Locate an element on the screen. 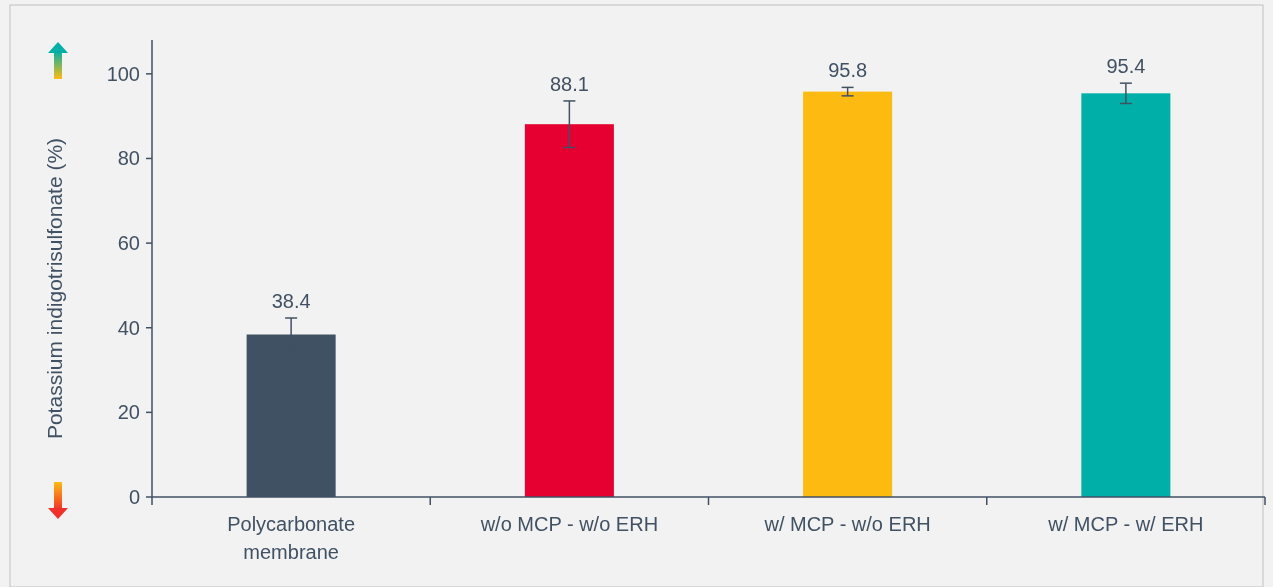 This screenshot has height=587, width=1273. x-tick-label: w/o MCP - w/o ERH is located at coordinates (569, 524).